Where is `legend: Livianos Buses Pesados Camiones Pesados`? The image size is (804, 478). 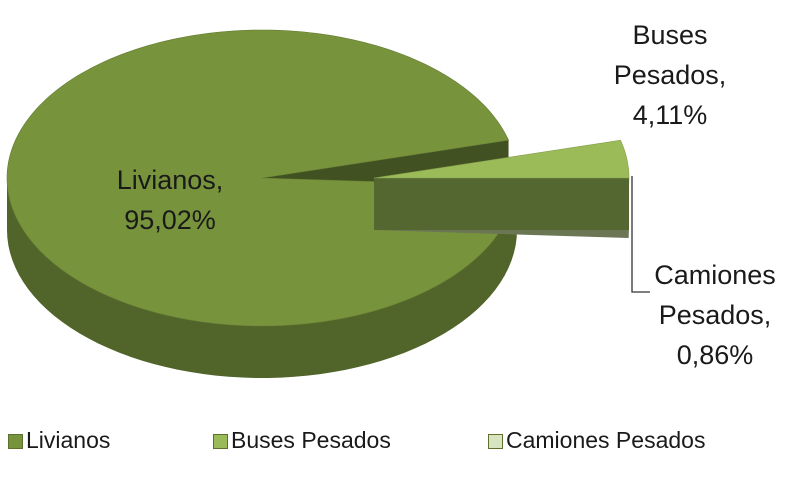 legend: Livianos Buses Pesados Camiones Pesados is located at coordinates (402, 442).